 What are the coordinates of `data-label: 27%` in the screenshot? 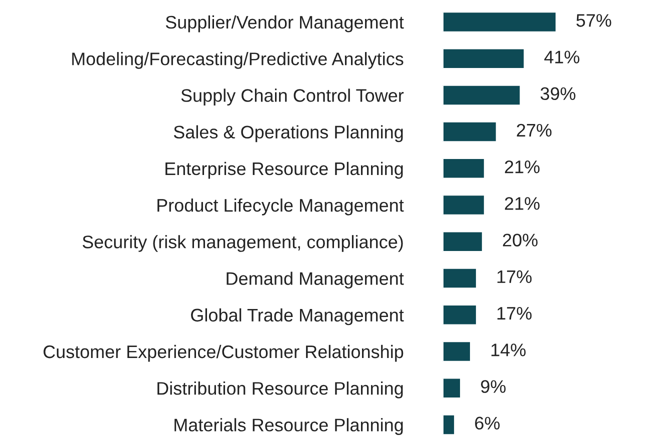 It's located at (534, 130).